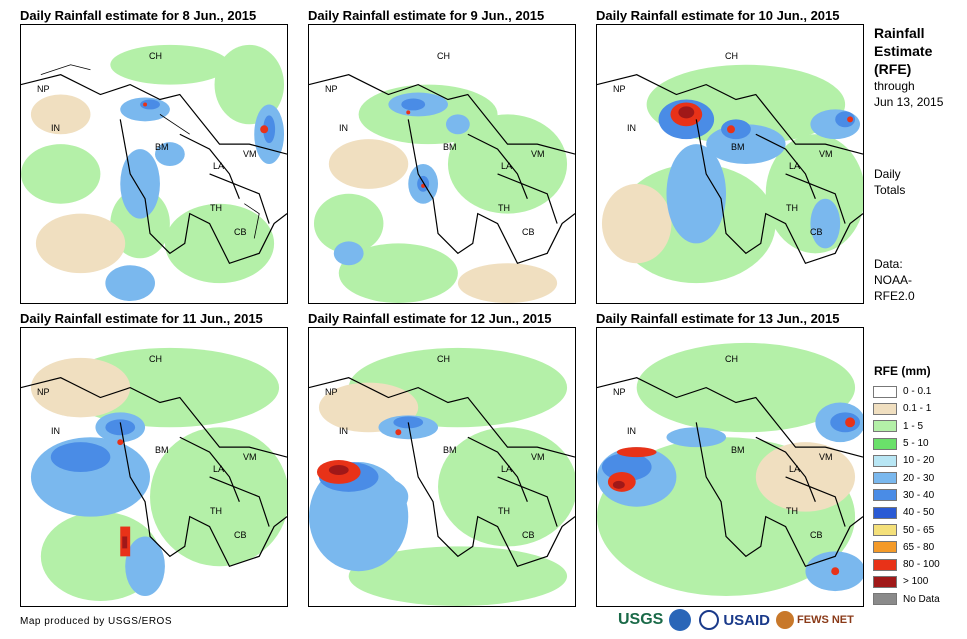 The image size is (967, 639). What do you see at coordinates (138, 15) in the screenshot?
I see `panel-title-1: Daily Rainfall estimate for 8 Jun., 2015` at bounding box center [138, 15].